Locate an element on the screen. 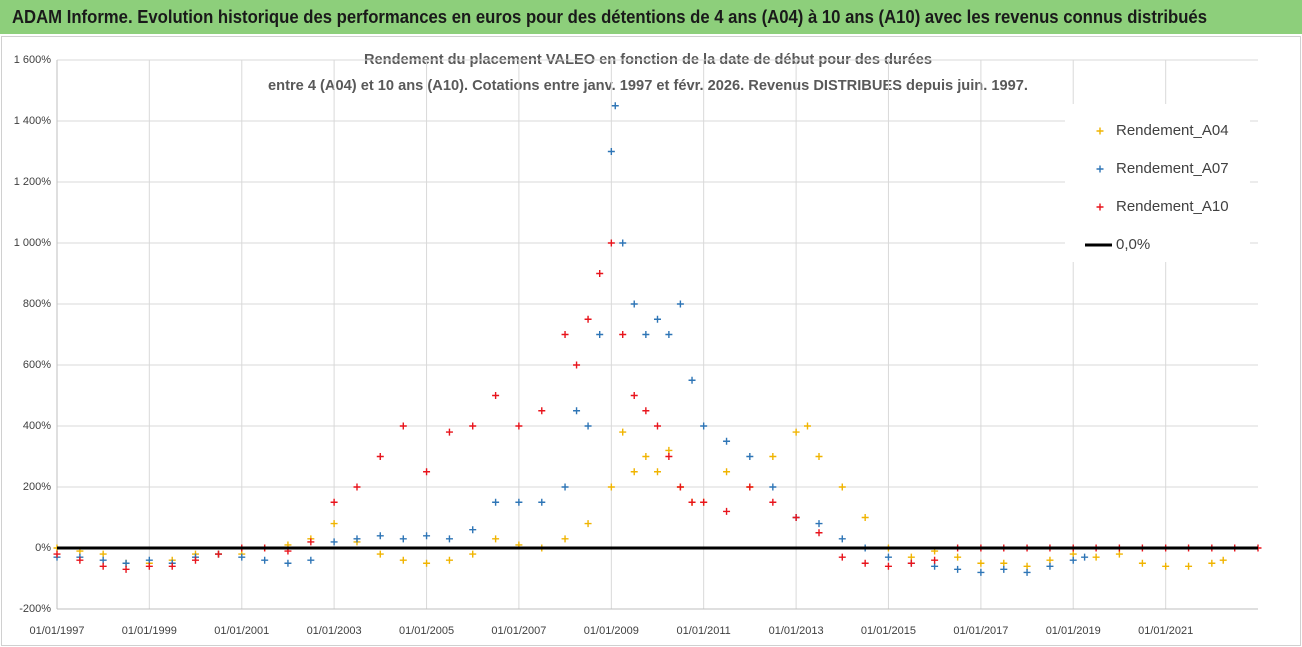 Image resolution: width=1302 pixels, height=647 pixels. legend-box is located at coordinates (1157, 183).